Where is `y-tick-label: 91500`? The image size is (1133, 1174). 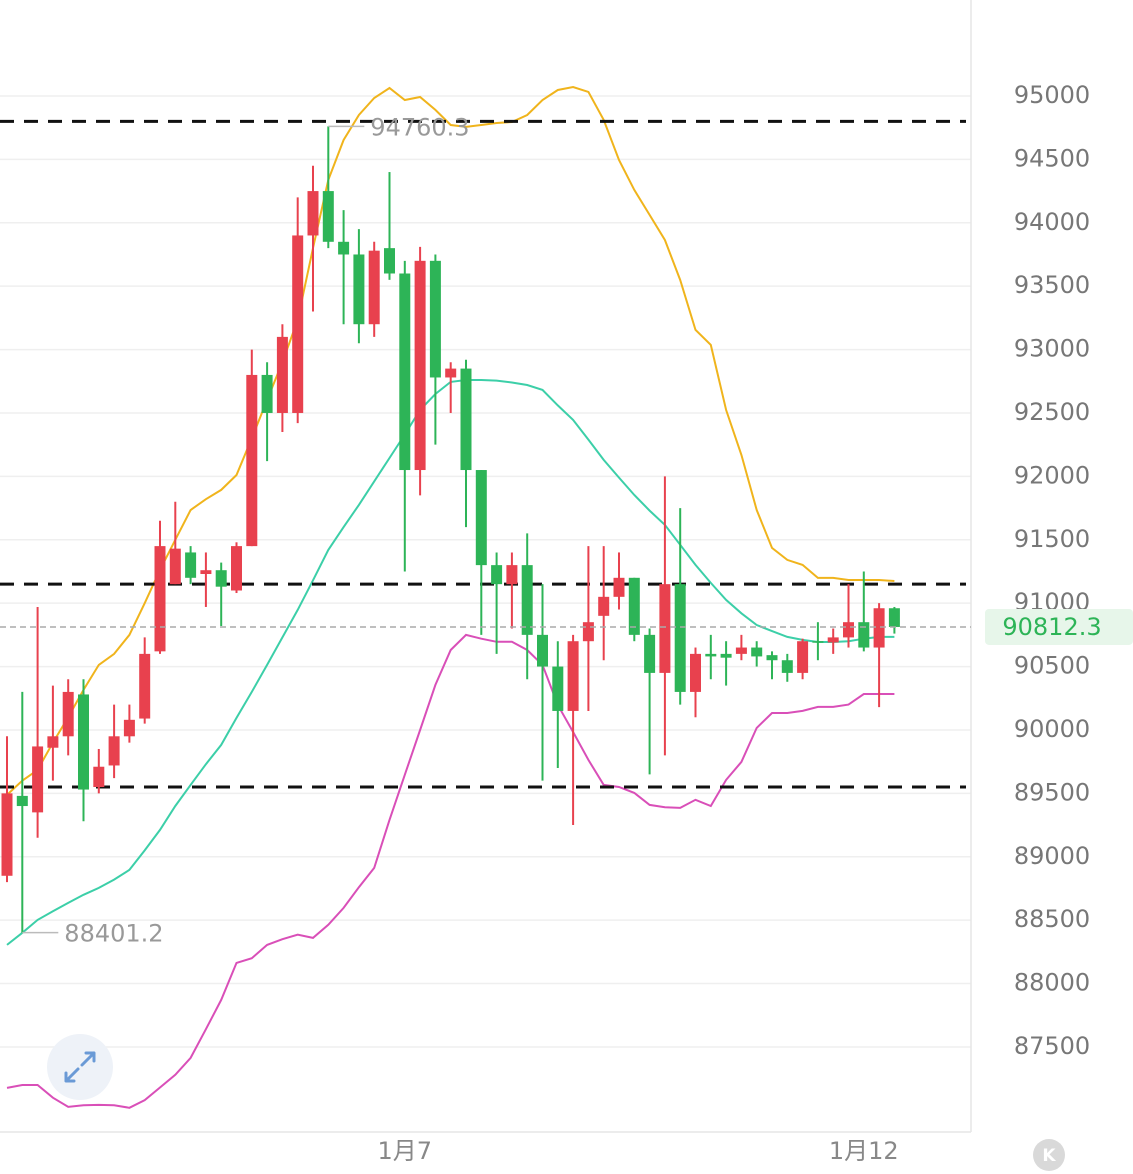 y-tick-label: 91500 is located at coordinates (1052, 539).